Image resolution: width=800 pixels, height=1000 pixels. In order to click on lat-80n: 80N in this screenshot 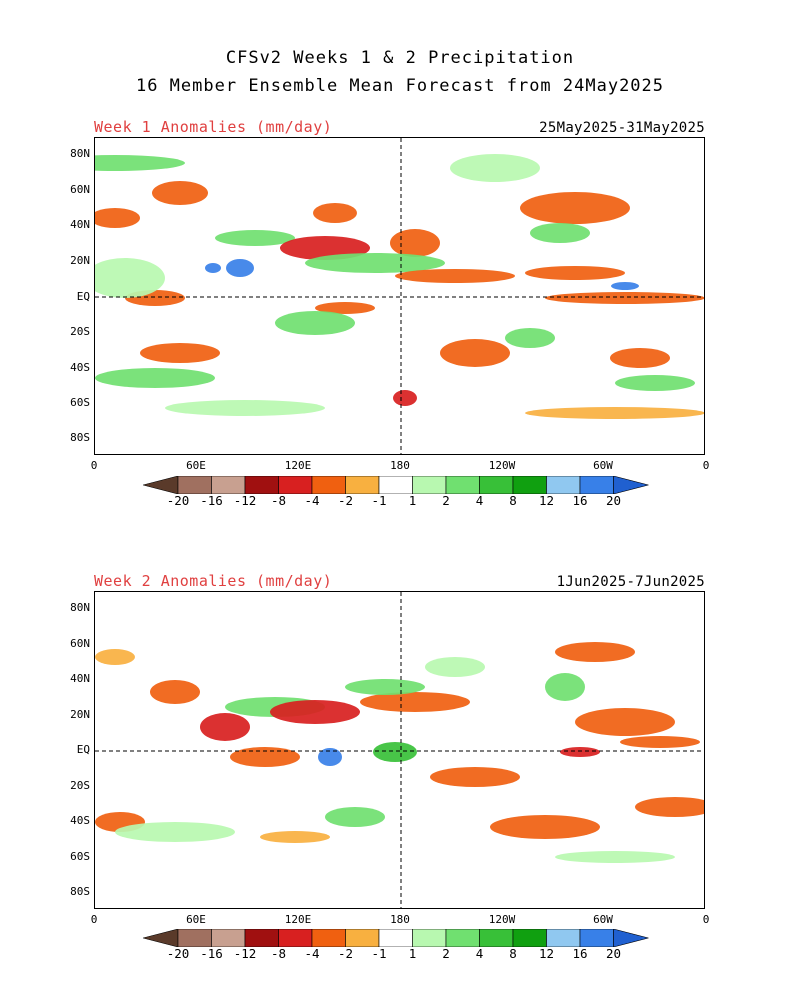, I will do `click(80, 607)`.